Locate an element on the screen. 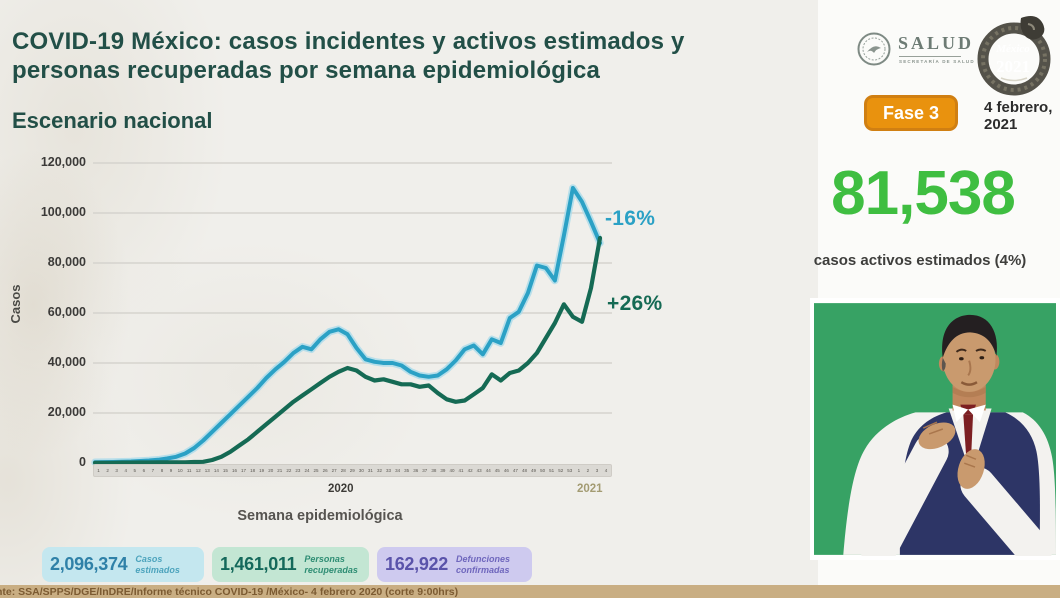 This screenshot has height=598, width=1060. y-tick-20000: 20,000 is located at coordinates (66, 412).